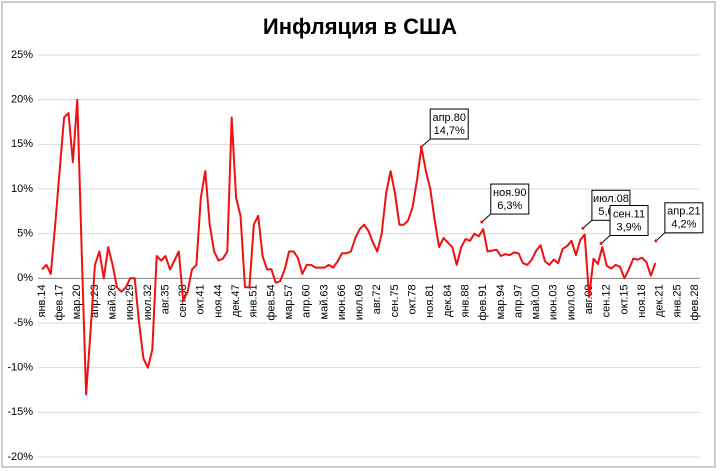 This screenshot has height=471, width=720. What do you see at coordinates (236, 300) in the screenshot?
I see `x-tick-label: дек.47` at bounding box center [236, 300].